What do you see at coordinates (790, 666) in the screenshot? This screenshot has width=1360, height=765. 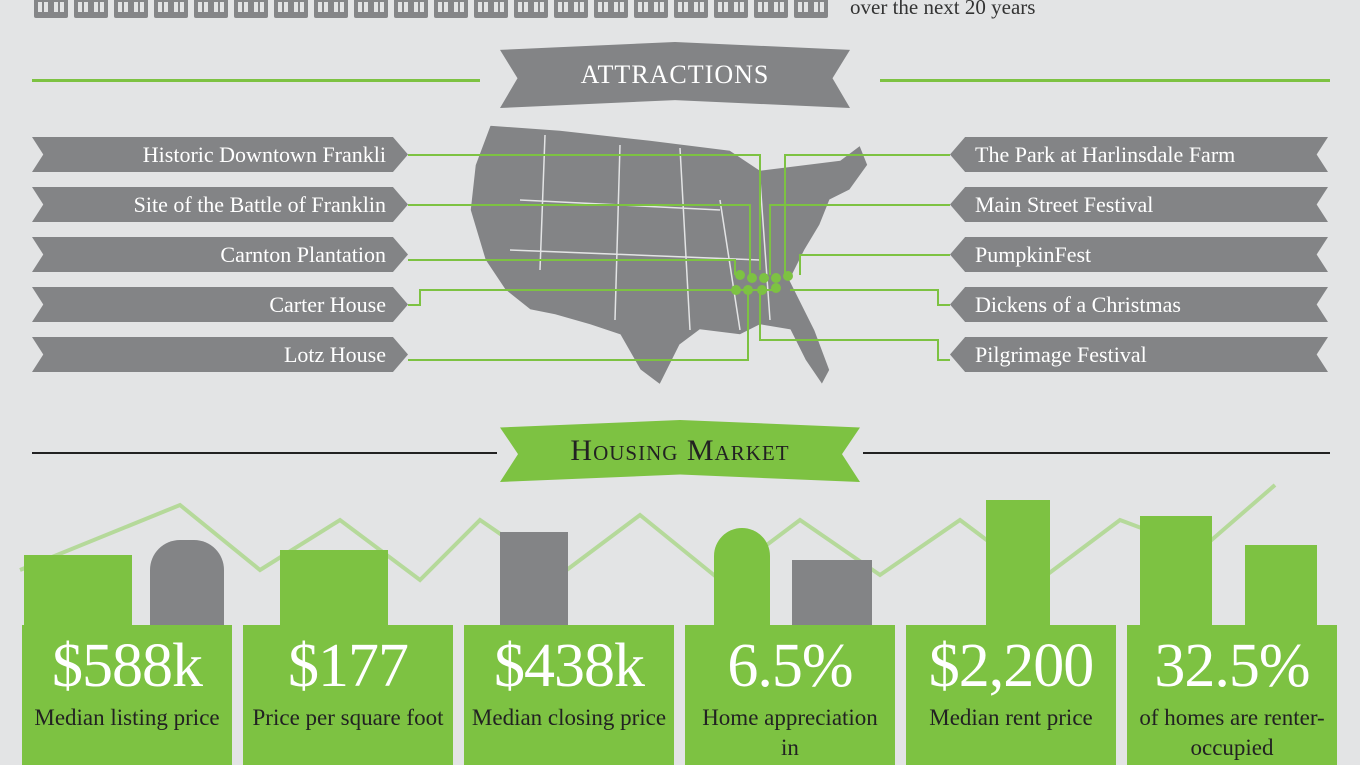 I see `stat-value: 6.5%` at bounding box center [790, 666].